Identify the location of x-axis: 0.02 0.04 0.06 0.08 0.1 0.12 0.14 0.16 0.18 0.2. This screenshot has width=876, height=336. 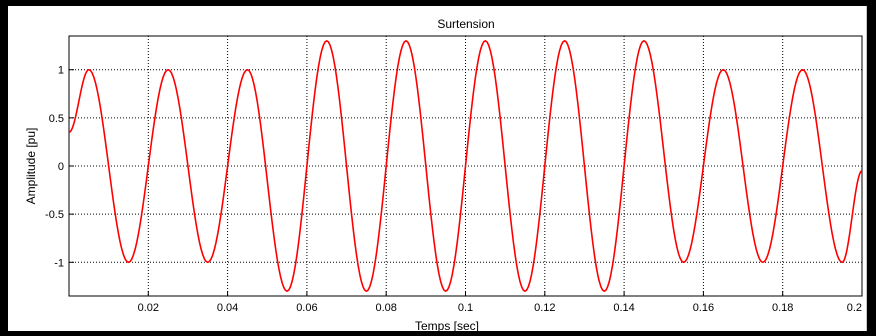
(500, 302).